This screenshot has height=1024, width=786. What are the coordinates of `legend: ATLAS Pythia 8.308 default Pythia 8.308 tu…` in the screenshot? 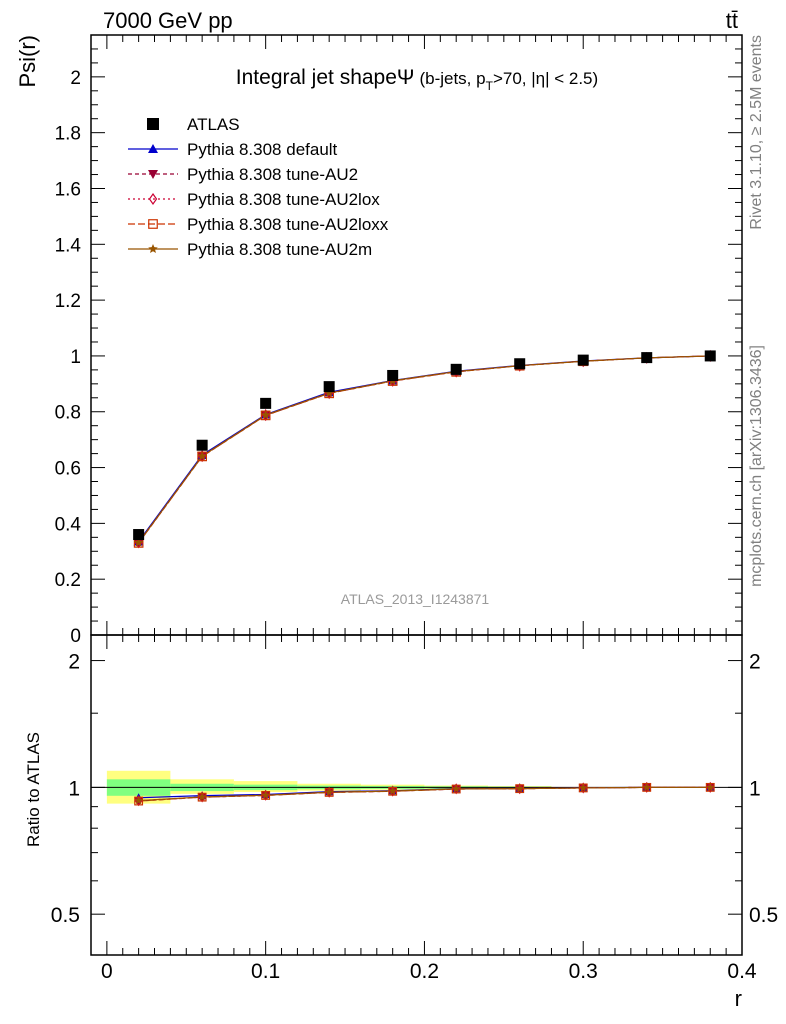 It's located at (258, 187).